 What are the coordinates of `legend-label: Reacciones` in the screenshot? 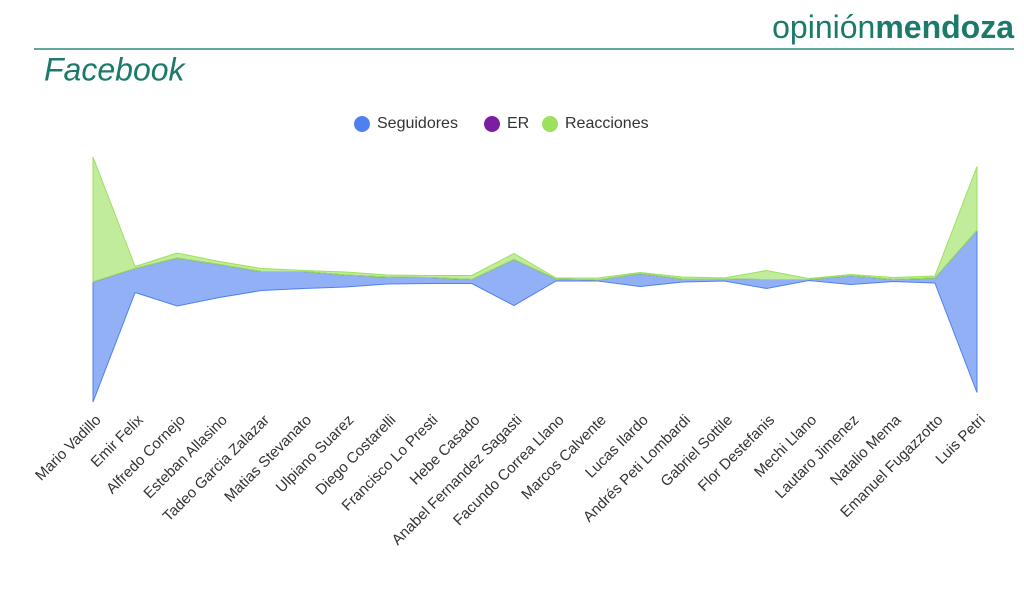 It's located at (607, 123).